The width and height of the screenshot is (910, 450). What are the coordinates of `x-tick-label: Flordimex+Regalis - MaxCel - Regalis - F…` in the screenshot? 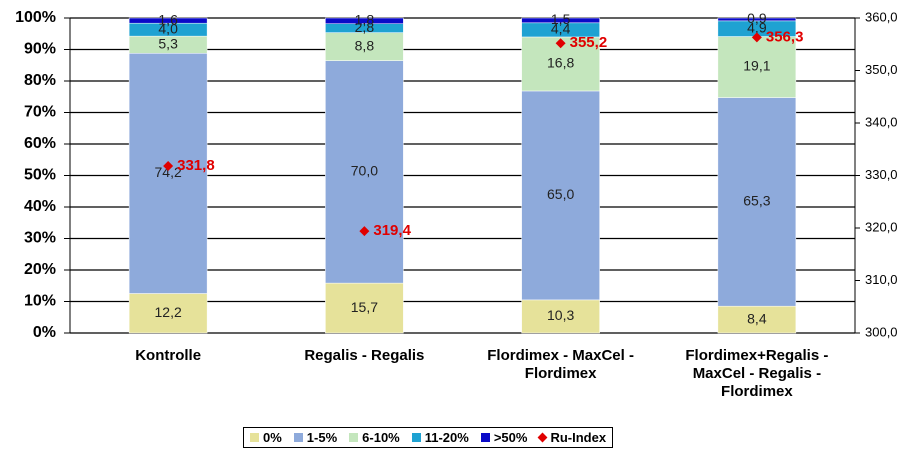 It's located at (757, 373).